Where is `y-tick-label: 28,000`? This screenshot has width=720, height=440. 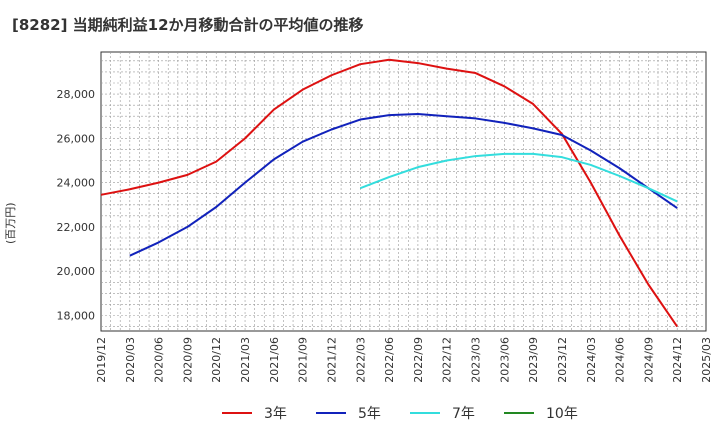
y-tick-label: 28,000 is located at coordinates (76, 94).